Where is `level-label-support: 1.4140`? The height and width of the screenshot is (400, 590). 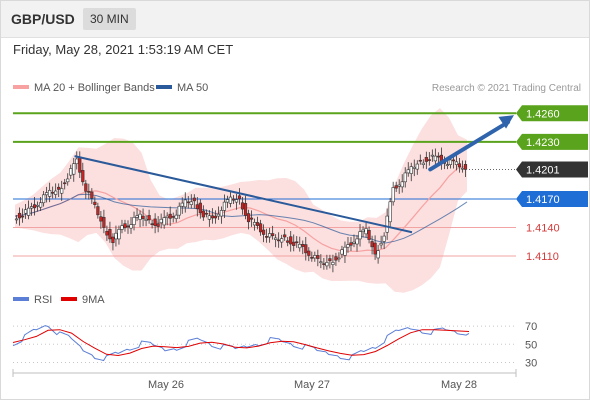 level-label-support: 1.4140 is located at coordinates (543, 229).